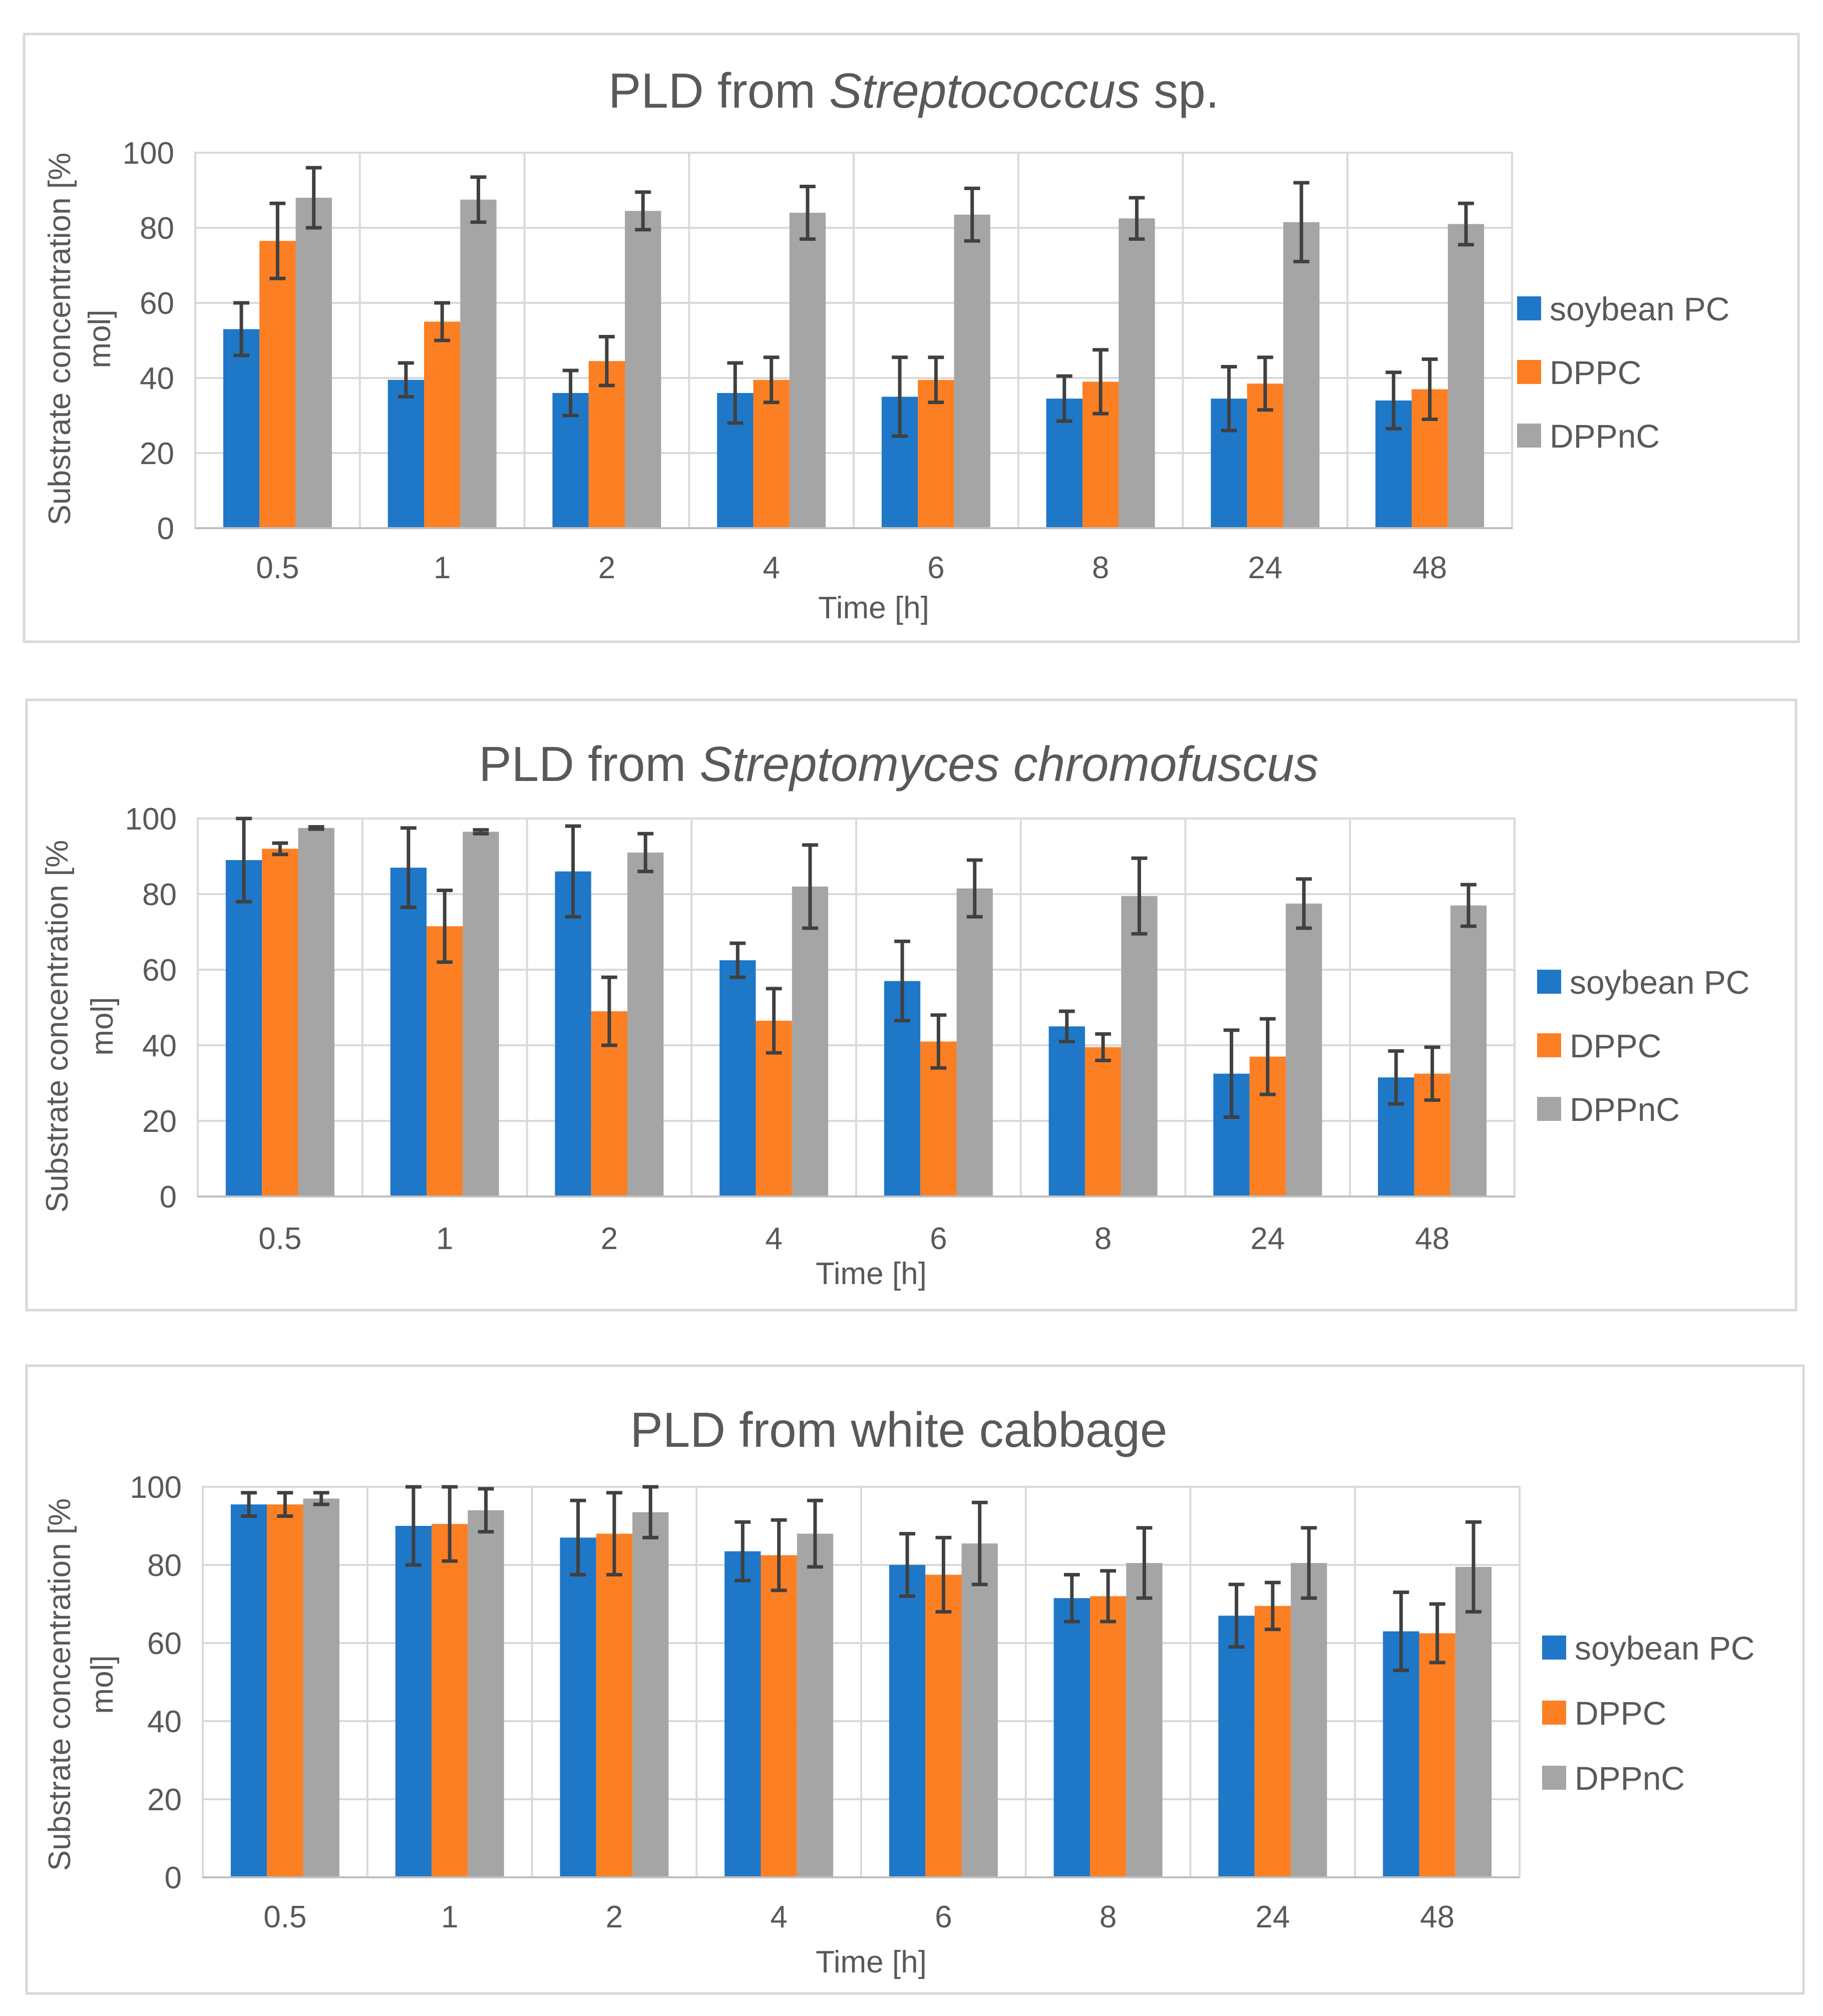 The height and width of the screenshot is (2016, 1823). I want to click on chart-3-ytick-label: 40, so click(164, 1722).